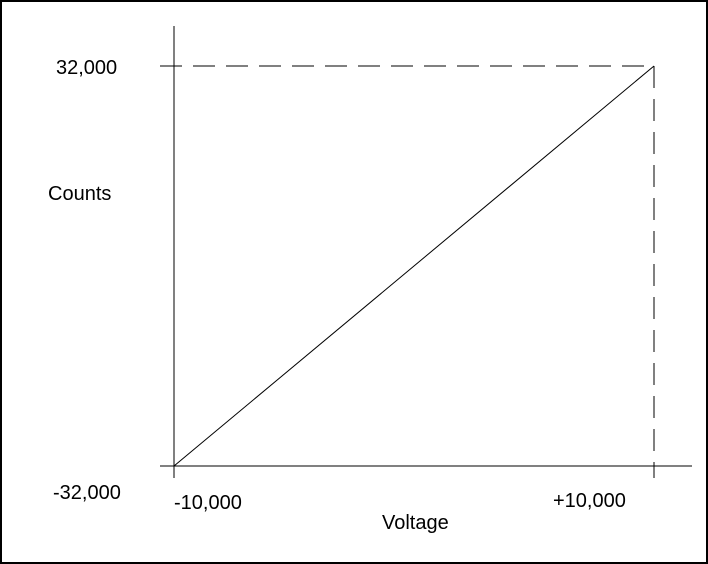 The width and height of the screenshot is (708, 564). I want to click on y-tick-label-max: 32,000, so click(87, 68).